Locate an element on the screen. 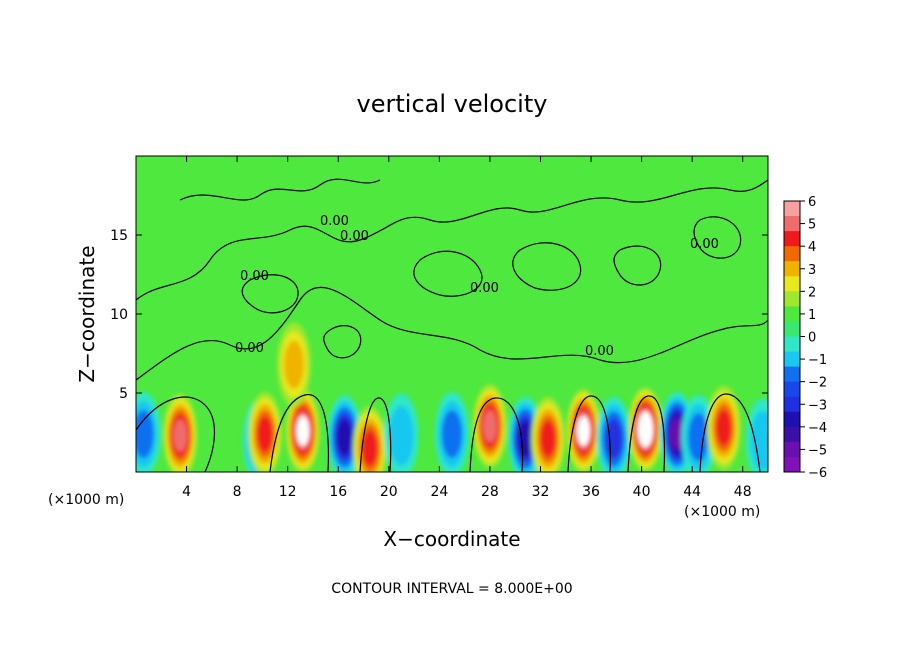 This screenshot has height=654, width=904. y-tick-label: 5 is located at coordinates (123, 394).